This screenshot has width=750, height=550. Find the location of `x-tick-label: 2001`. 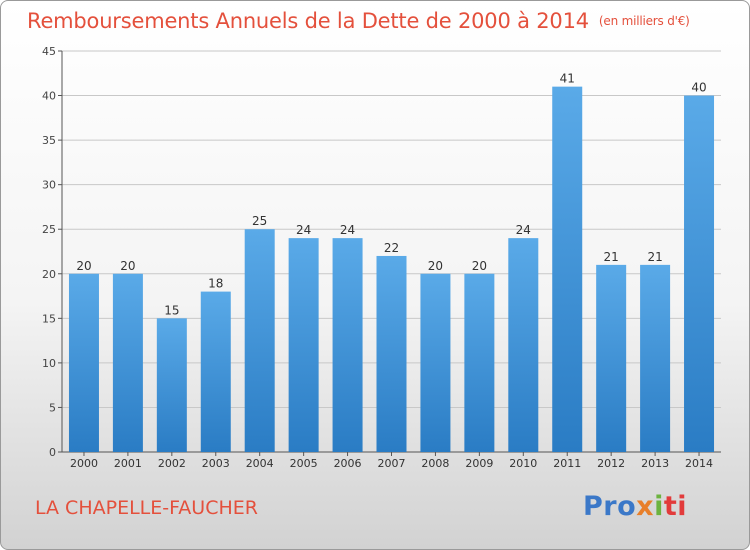

x-tick-label: 2001 is located at coordinates (128, 463).